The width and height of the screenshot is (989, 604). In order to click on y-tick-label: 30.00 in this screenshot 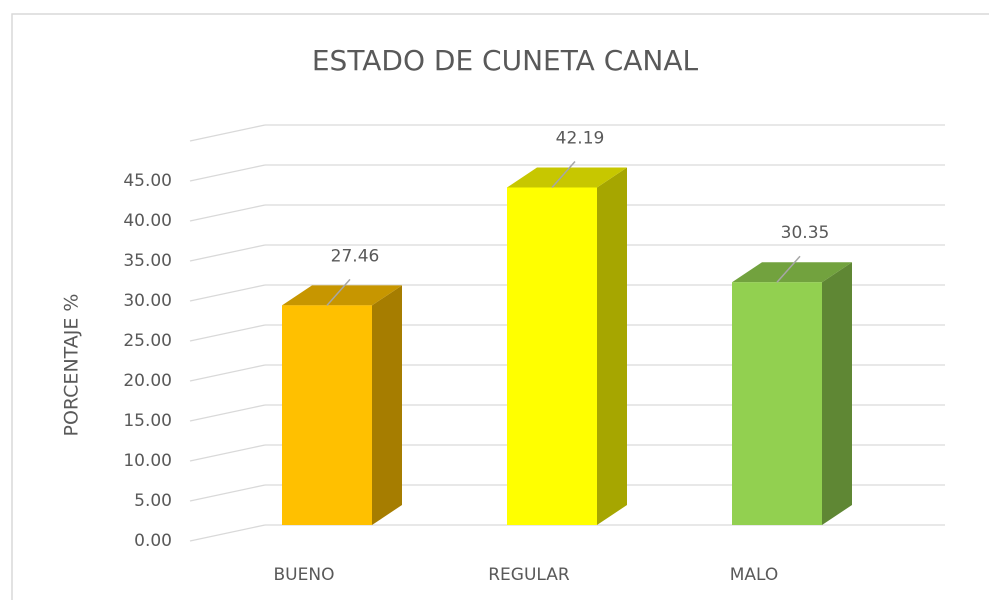, I will do `click(147, 301)`.